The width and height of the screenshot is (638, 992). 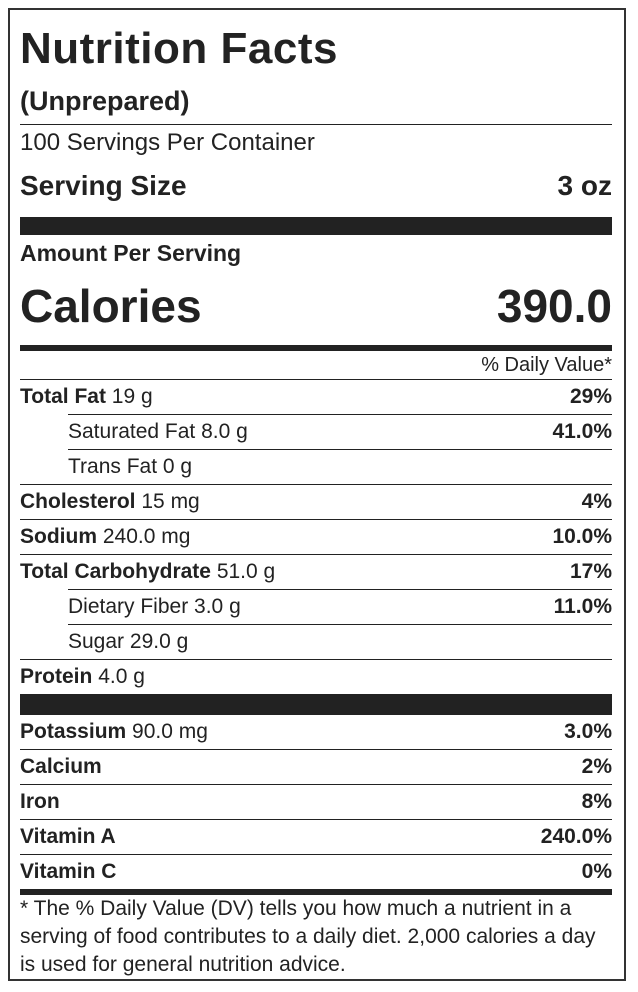 What do you see at coordinates (96, 641) in the screenshot?
I see `nutrient-name: Sugar` at bounding box center [96, 641].